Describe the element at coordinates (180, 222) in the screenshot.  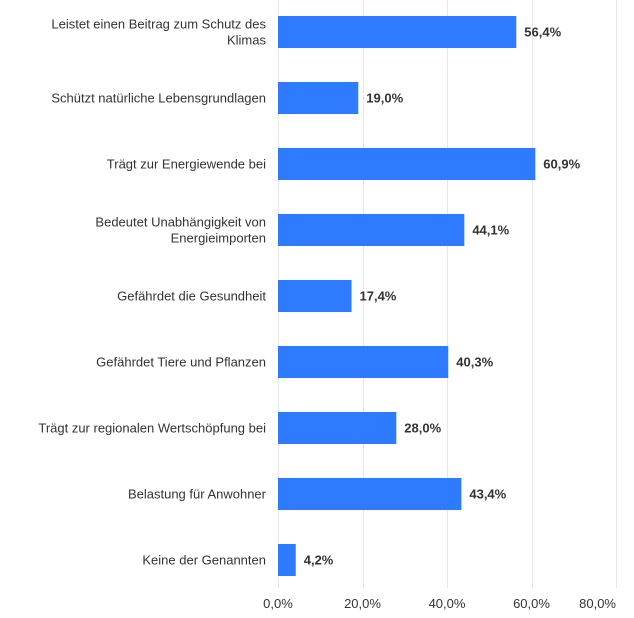
I see `category-label: Bedeutet Unabhängigkeit von` at that location.